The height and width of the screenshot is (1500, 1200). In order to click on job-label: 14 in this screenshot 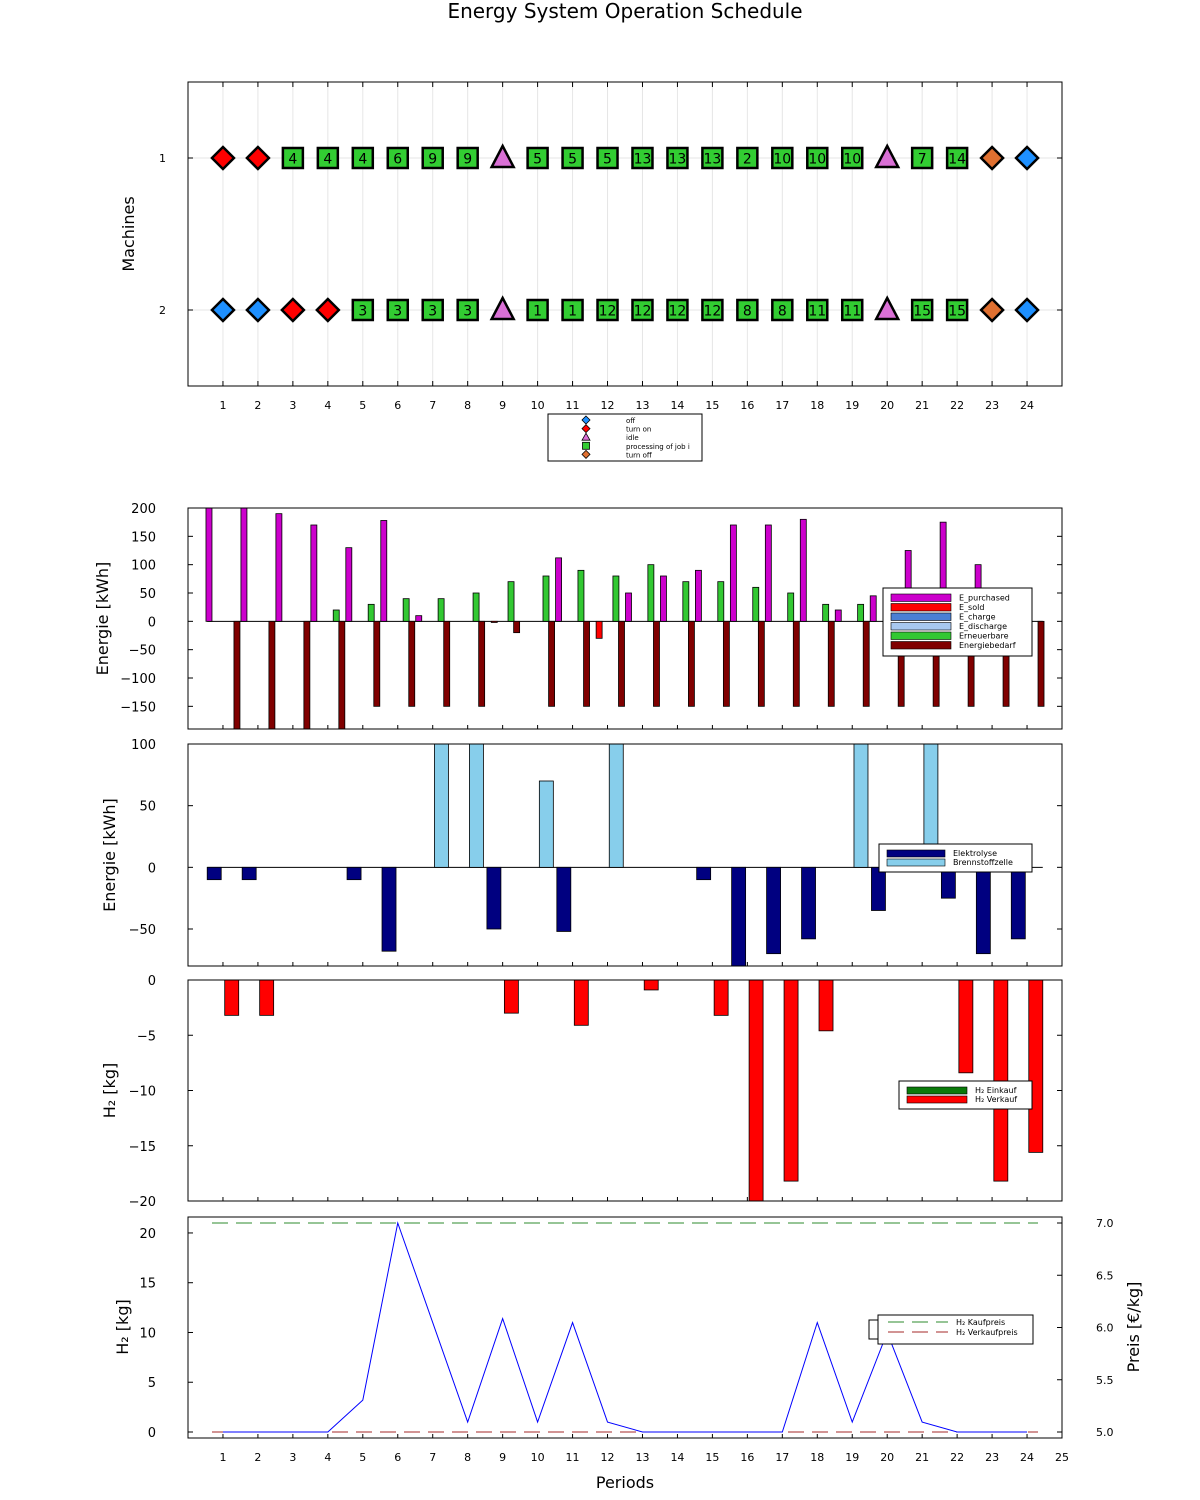, I will do `click(957, 160)`.